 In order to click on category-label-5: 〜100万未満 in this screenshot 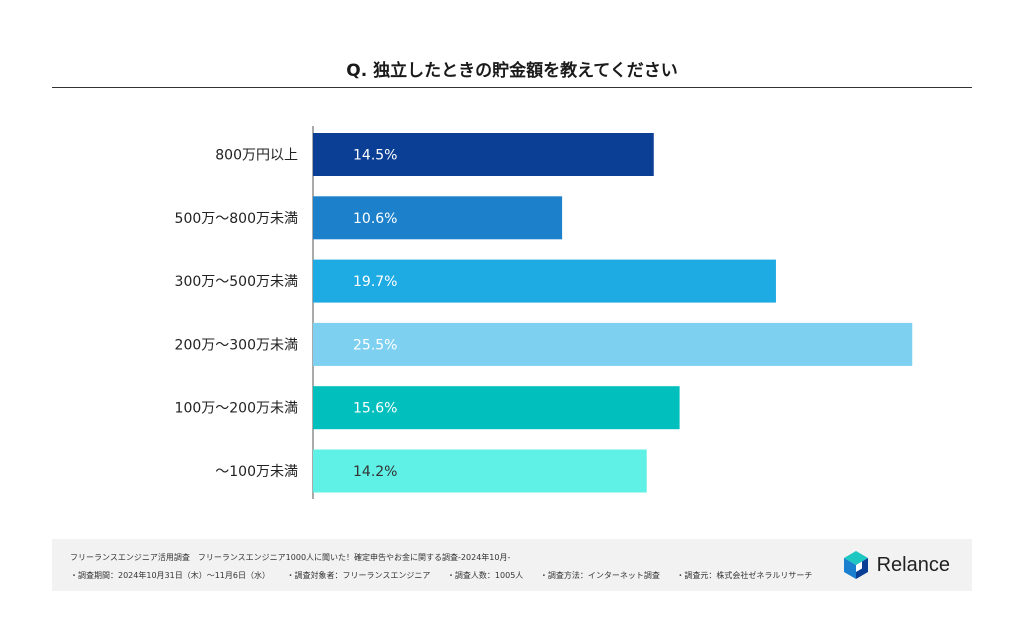, I will do `click(256, 472)`.